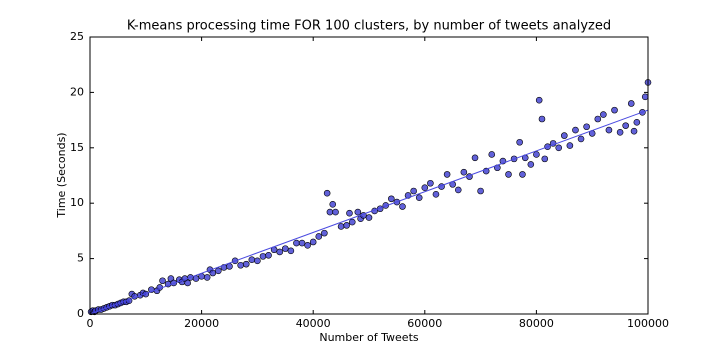  What do you see at coordinates (313, 323) in the screenshot?
I see `x-tick-label: 40000` at bounding box center [313, 323].